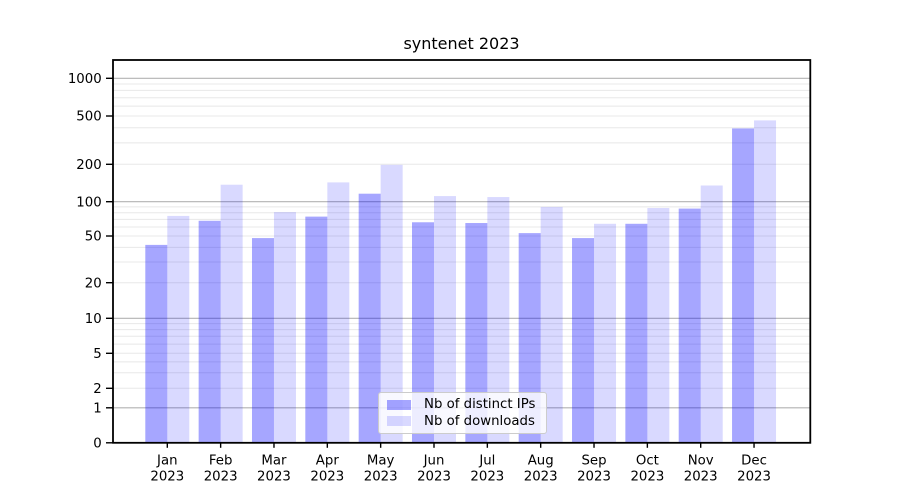  I want to click on bar-downloads-jan, so click(178, 329).